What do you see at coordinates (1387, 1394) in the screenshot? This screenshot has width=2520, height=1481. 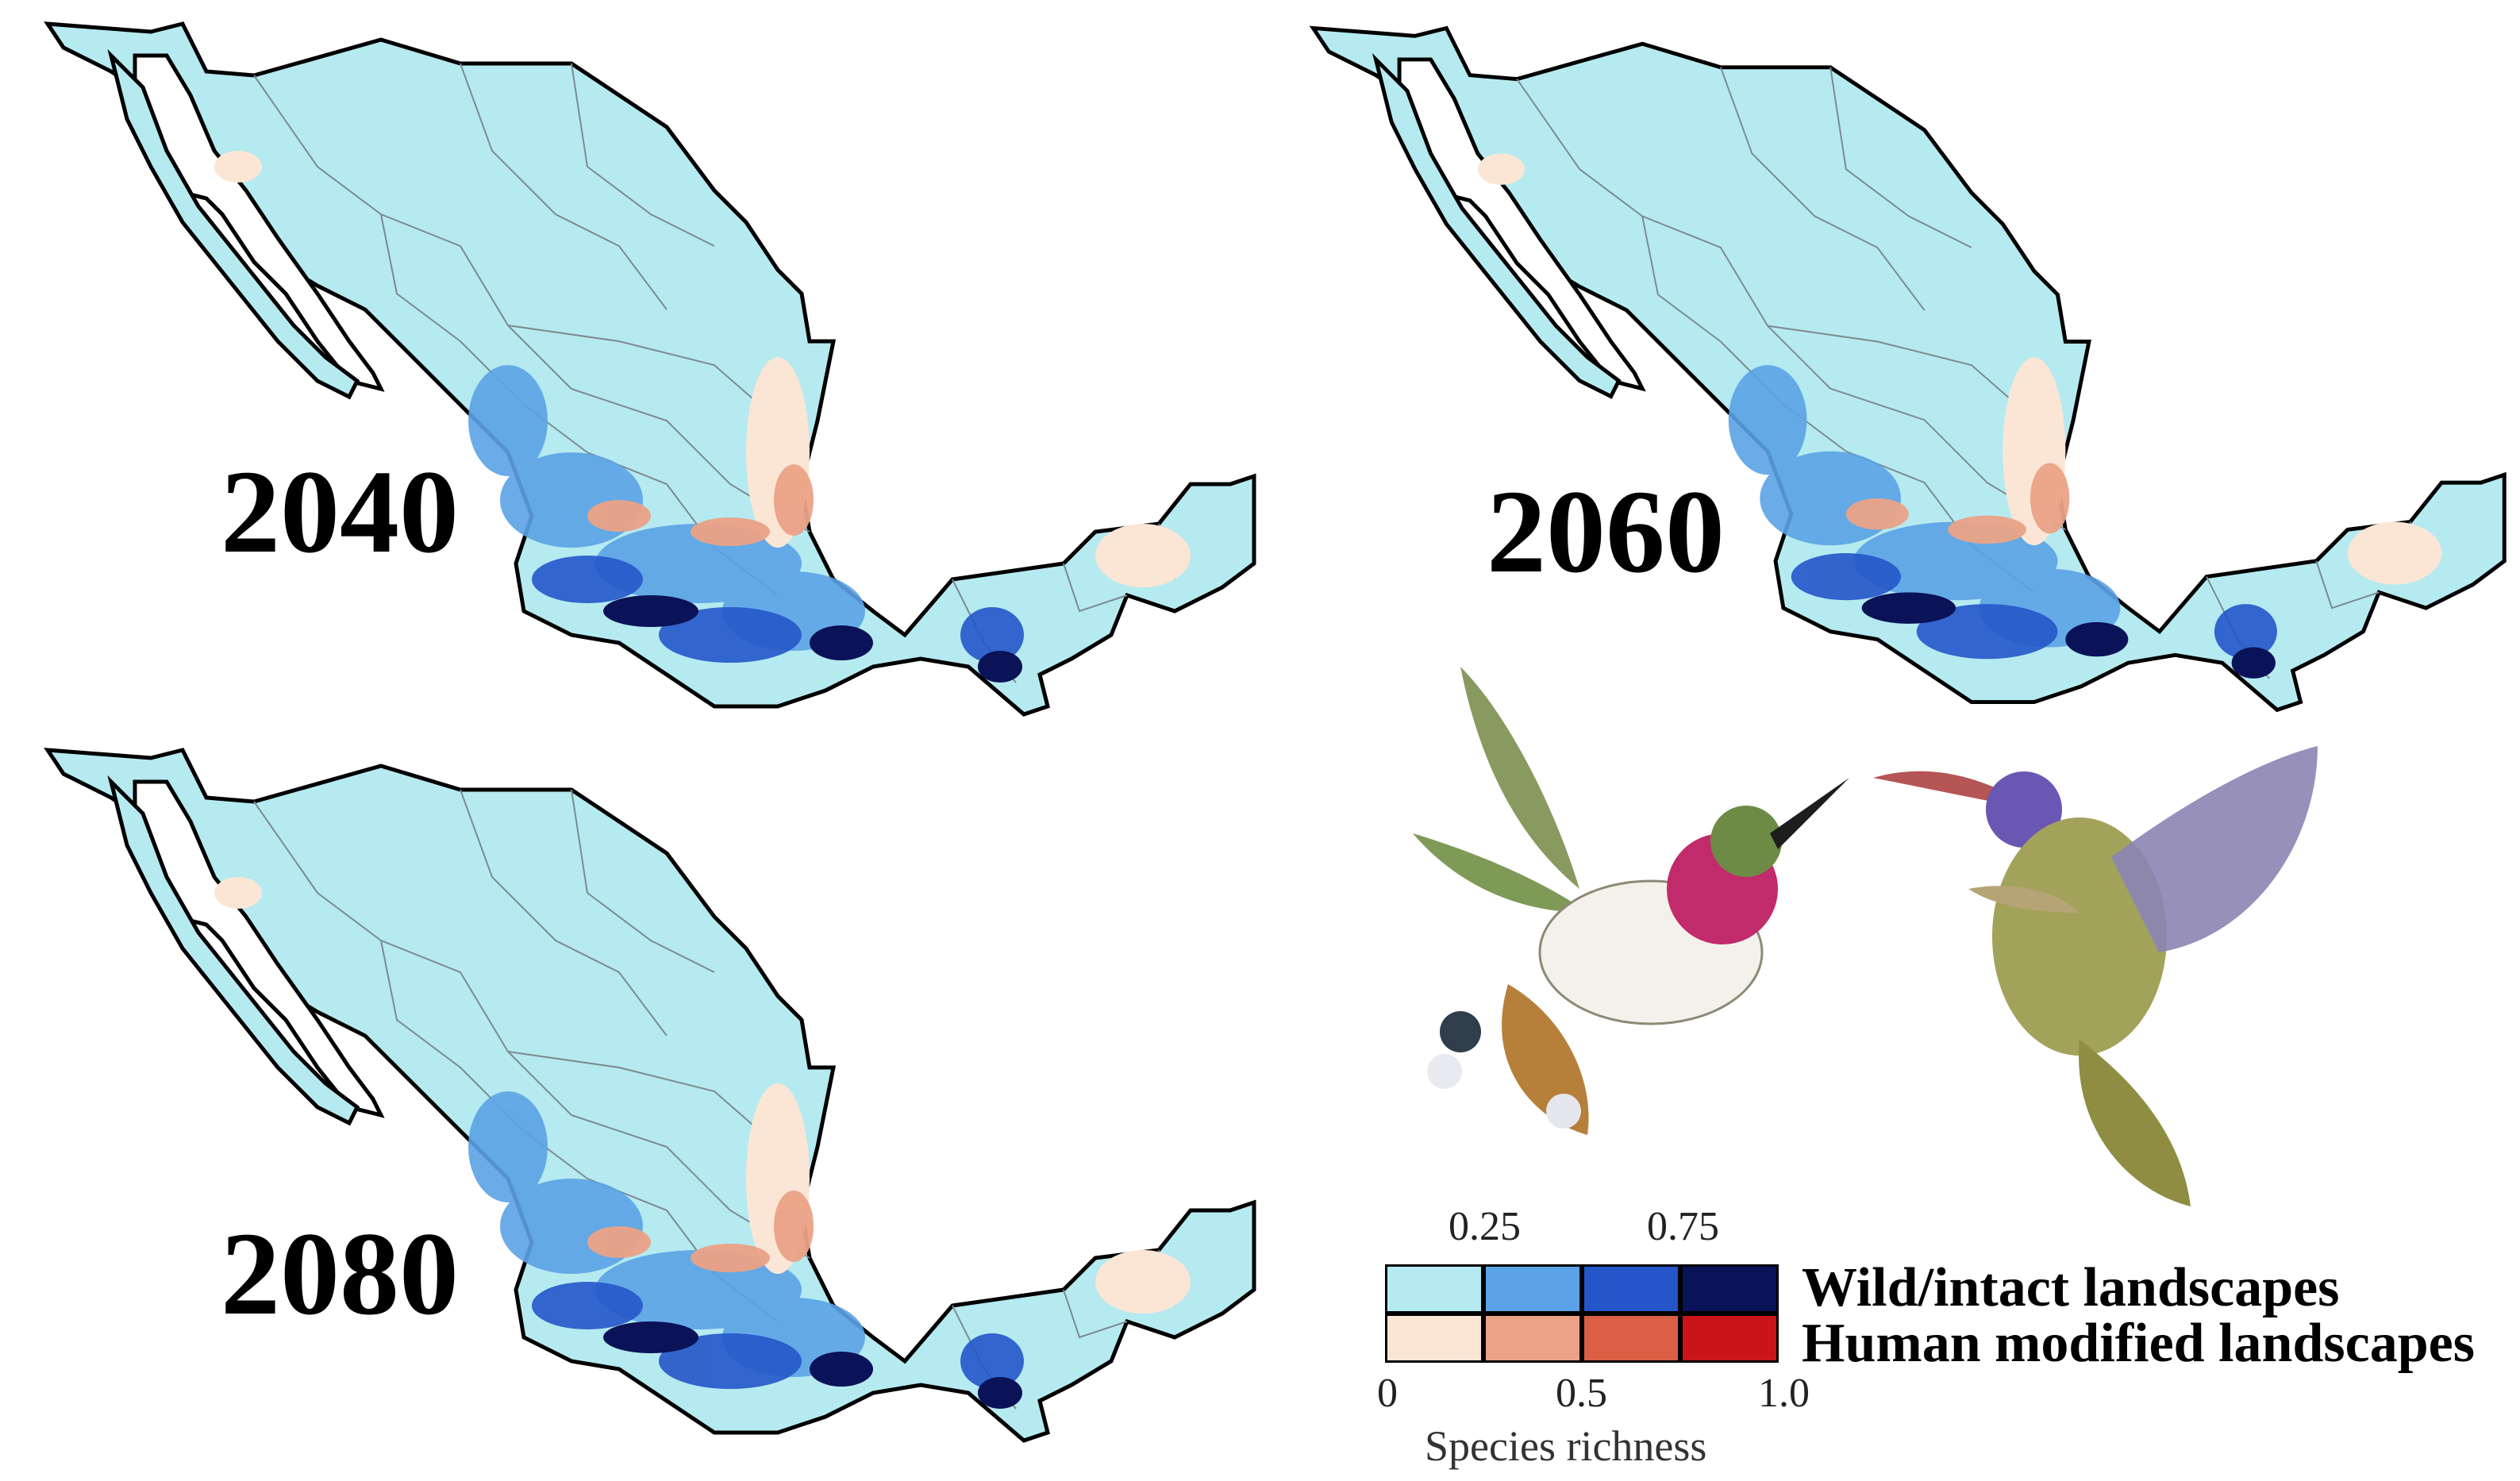 I see `legend-tick-0: 0` at bounding box center [1387, 1394].